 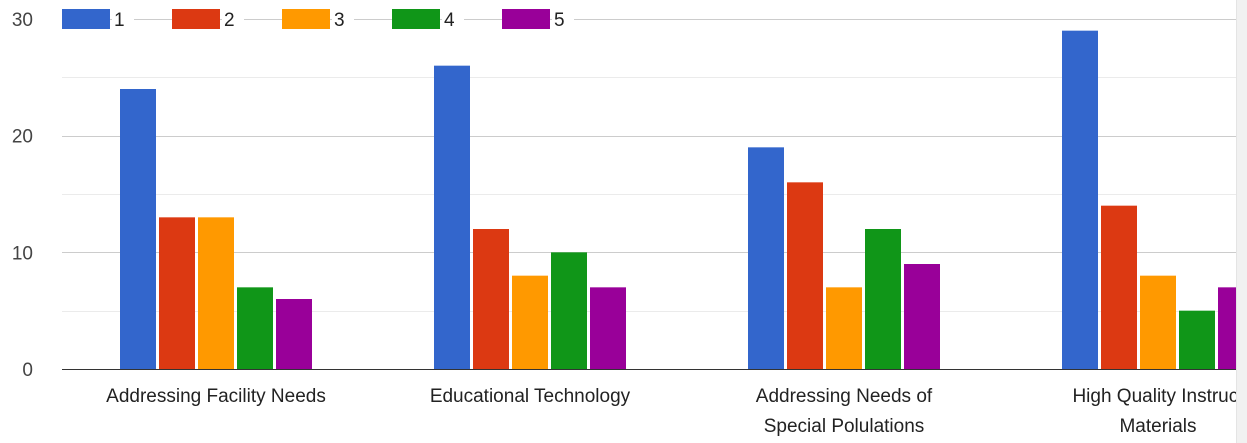 I want to click on legend-label: 1, so click(x=119, y=20).